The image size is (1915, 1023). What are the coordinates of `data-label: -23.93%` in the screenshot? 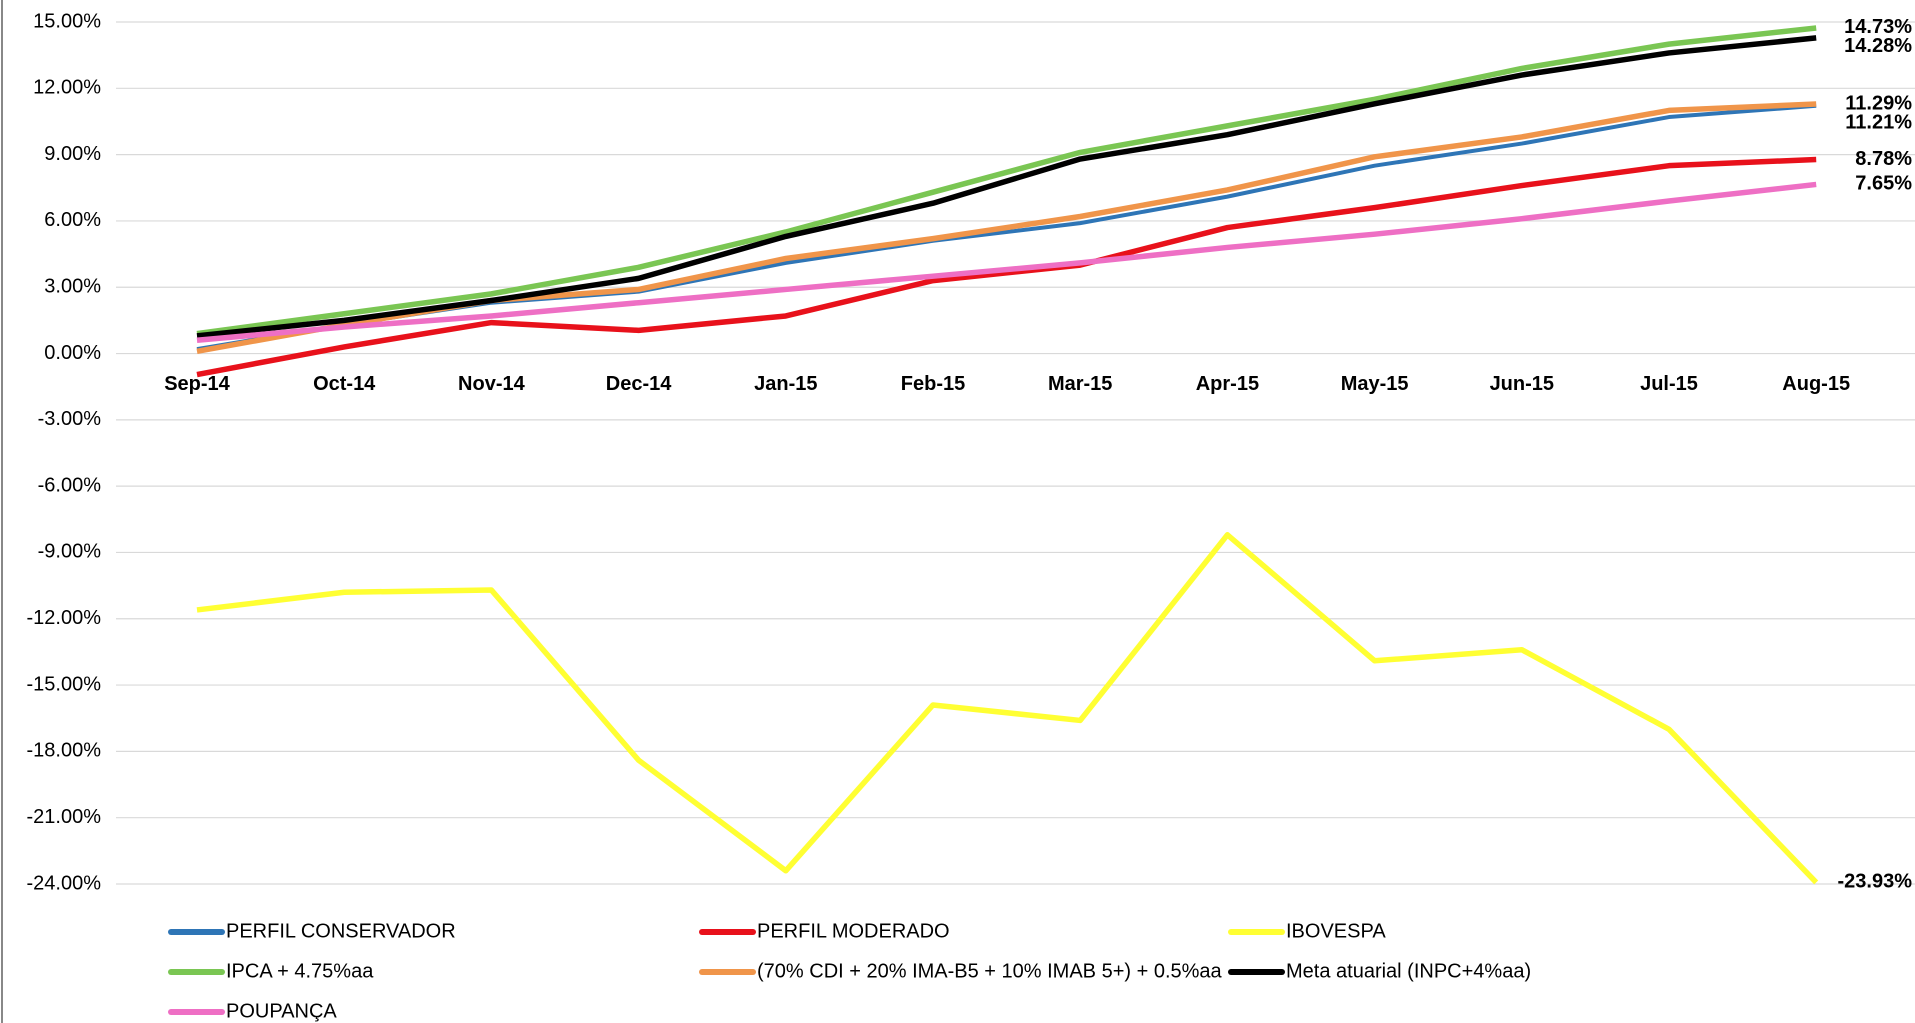 It's located at (1875, 882).